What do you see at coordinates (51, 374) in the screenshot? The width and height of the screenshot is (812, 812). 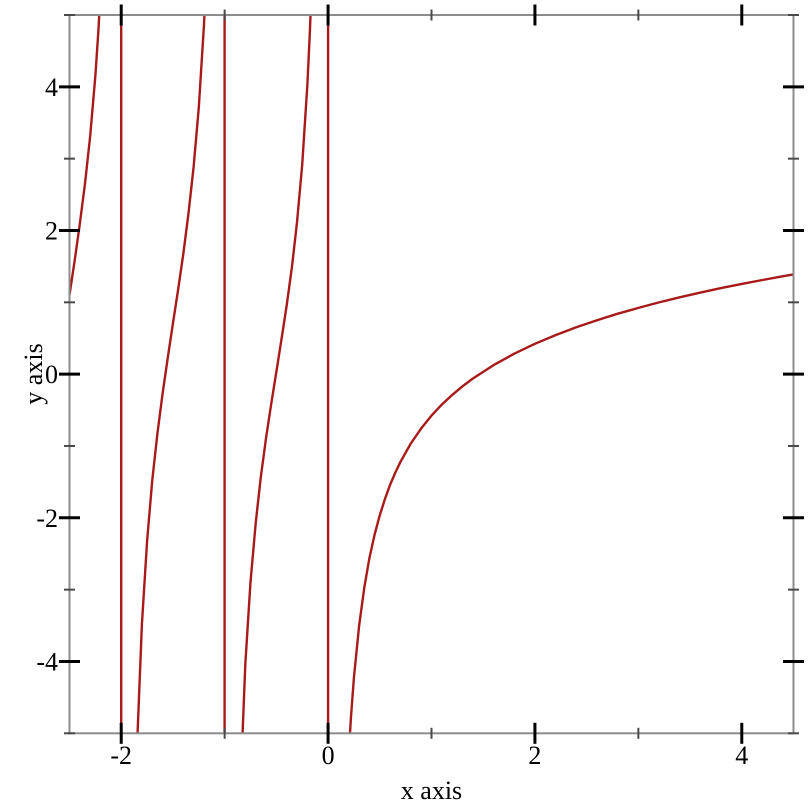 I see `y-tick-label: 0` at bounding box center [51, 374].